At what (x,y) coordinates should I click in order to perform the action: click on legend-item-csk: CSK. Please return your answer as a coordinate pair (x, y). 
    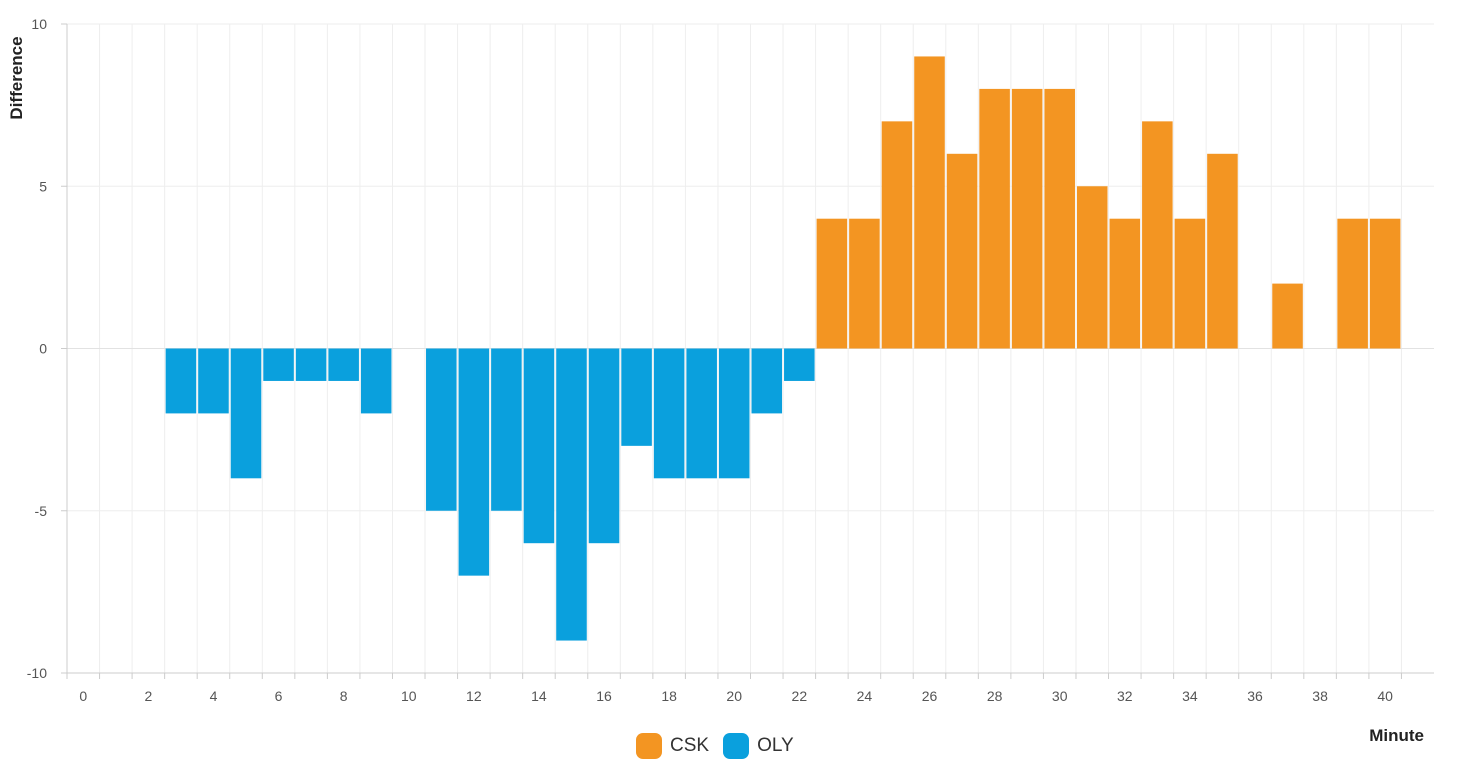
    Looking at the image, I should click on (672, 746).